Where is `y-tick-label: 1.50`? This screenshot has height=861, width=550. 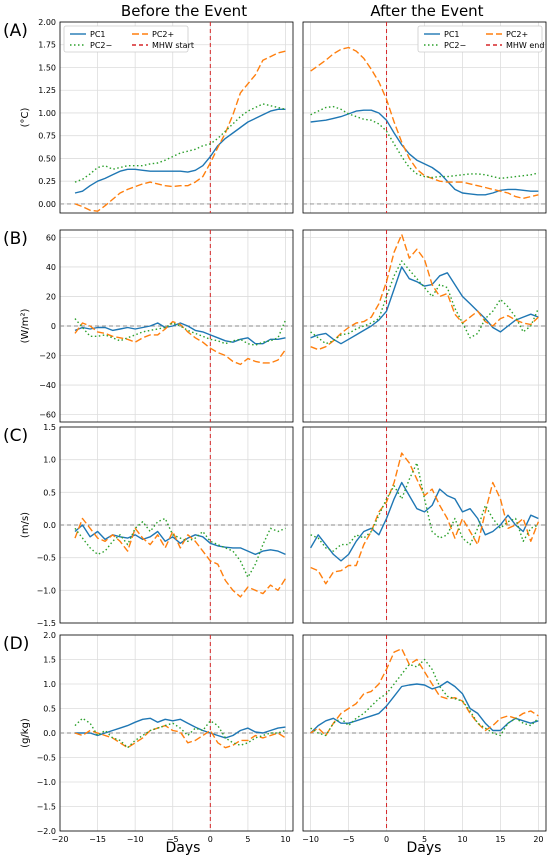
y-tick-label: 1.50 is located at coordinates (47, 67).